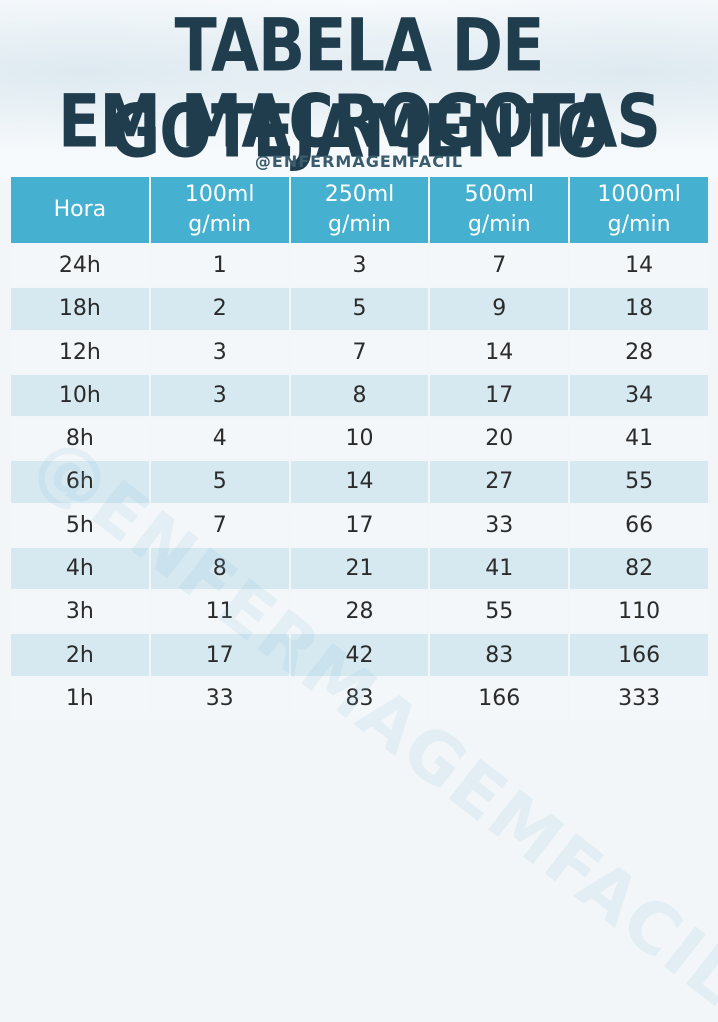  I want to click on cell-250ml: 42, so click(359, 655).